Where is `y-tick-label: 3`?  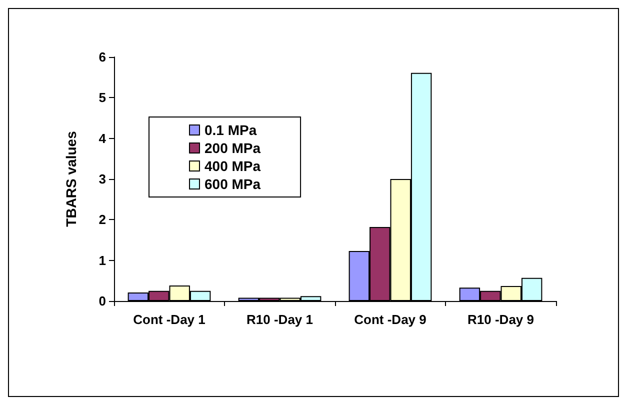 y-tick-label: 3 is located at coordinates (102, 179).